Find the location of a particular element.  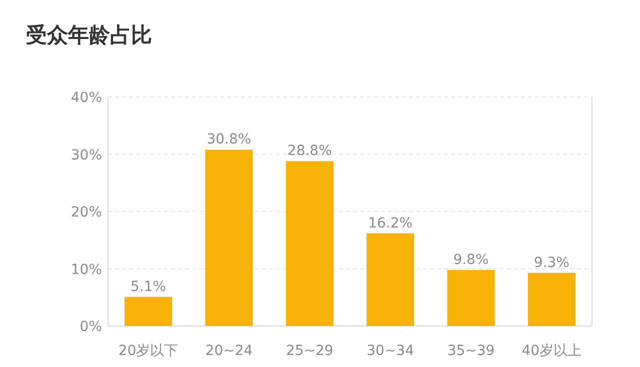

y-tick-label: 10% is located at coordinates (86, 270).